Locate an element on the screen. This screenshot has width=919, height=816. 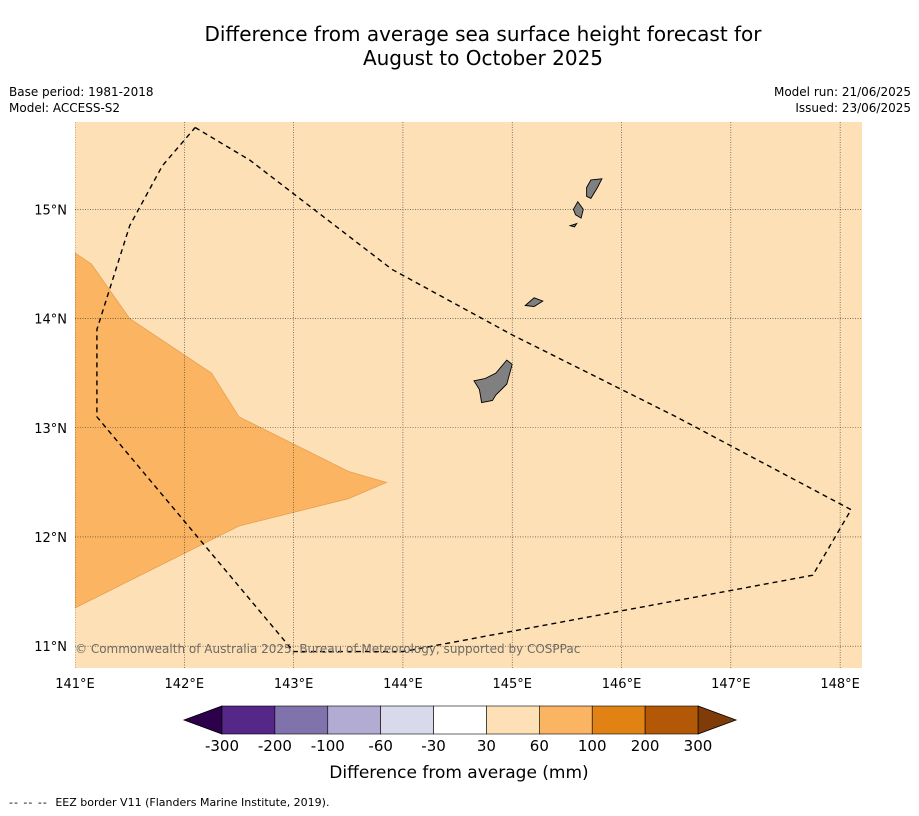
model-label: Model: ACCESS-S2 is located at coordinates (65, 108).